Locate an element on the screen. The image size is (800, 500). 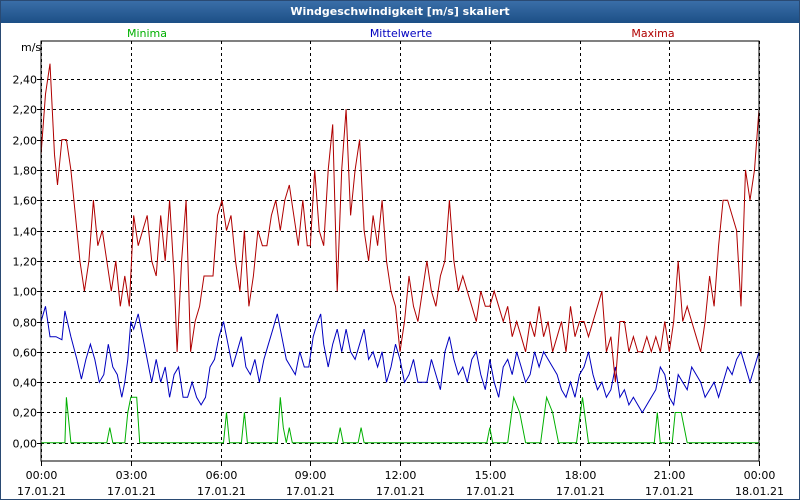
x-tick-time: 06:00 is located at coordinates (222, 475).